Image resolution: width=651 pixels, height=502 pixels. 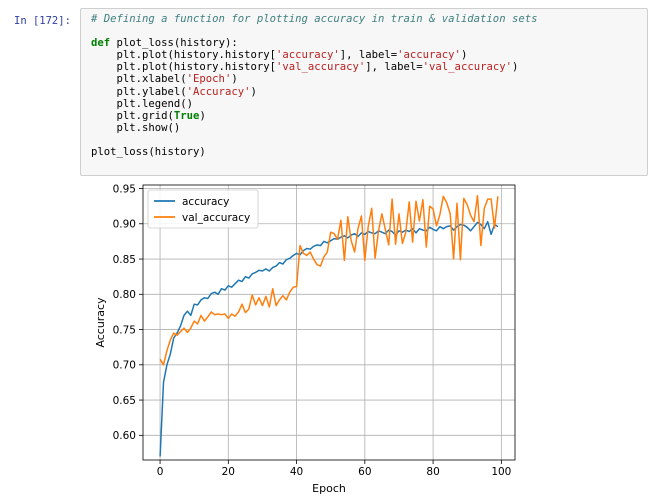 I want to click on y-tick-label: 0.80, so click(x=124, y=295).